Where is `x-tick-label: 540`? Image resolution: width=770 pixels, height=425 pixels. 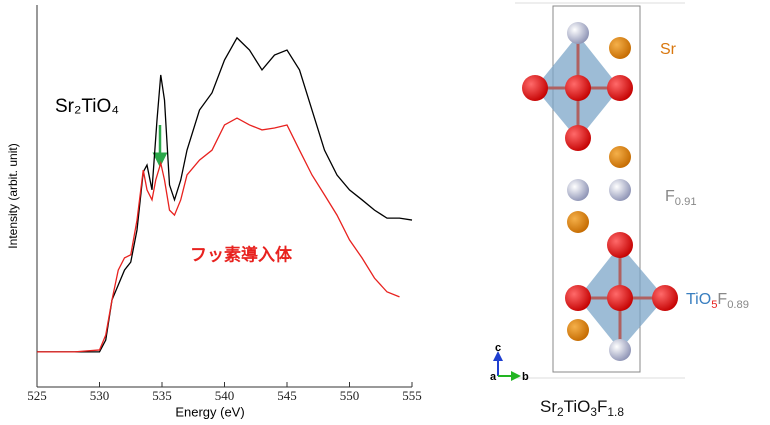 x-tick-label: 540 is located at coordinates (225, 395).